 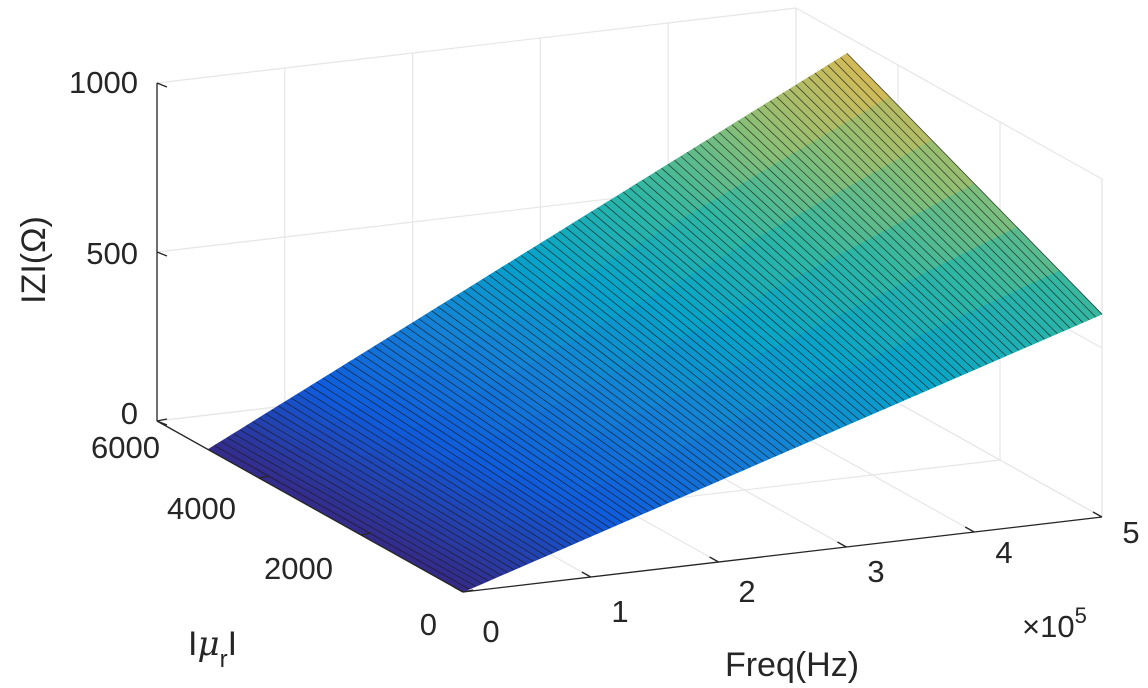 What do you see at coordinates (875, 571) in the screenshot?
I see `x-tick-label-3: 3` at bounding box center [875, 571].